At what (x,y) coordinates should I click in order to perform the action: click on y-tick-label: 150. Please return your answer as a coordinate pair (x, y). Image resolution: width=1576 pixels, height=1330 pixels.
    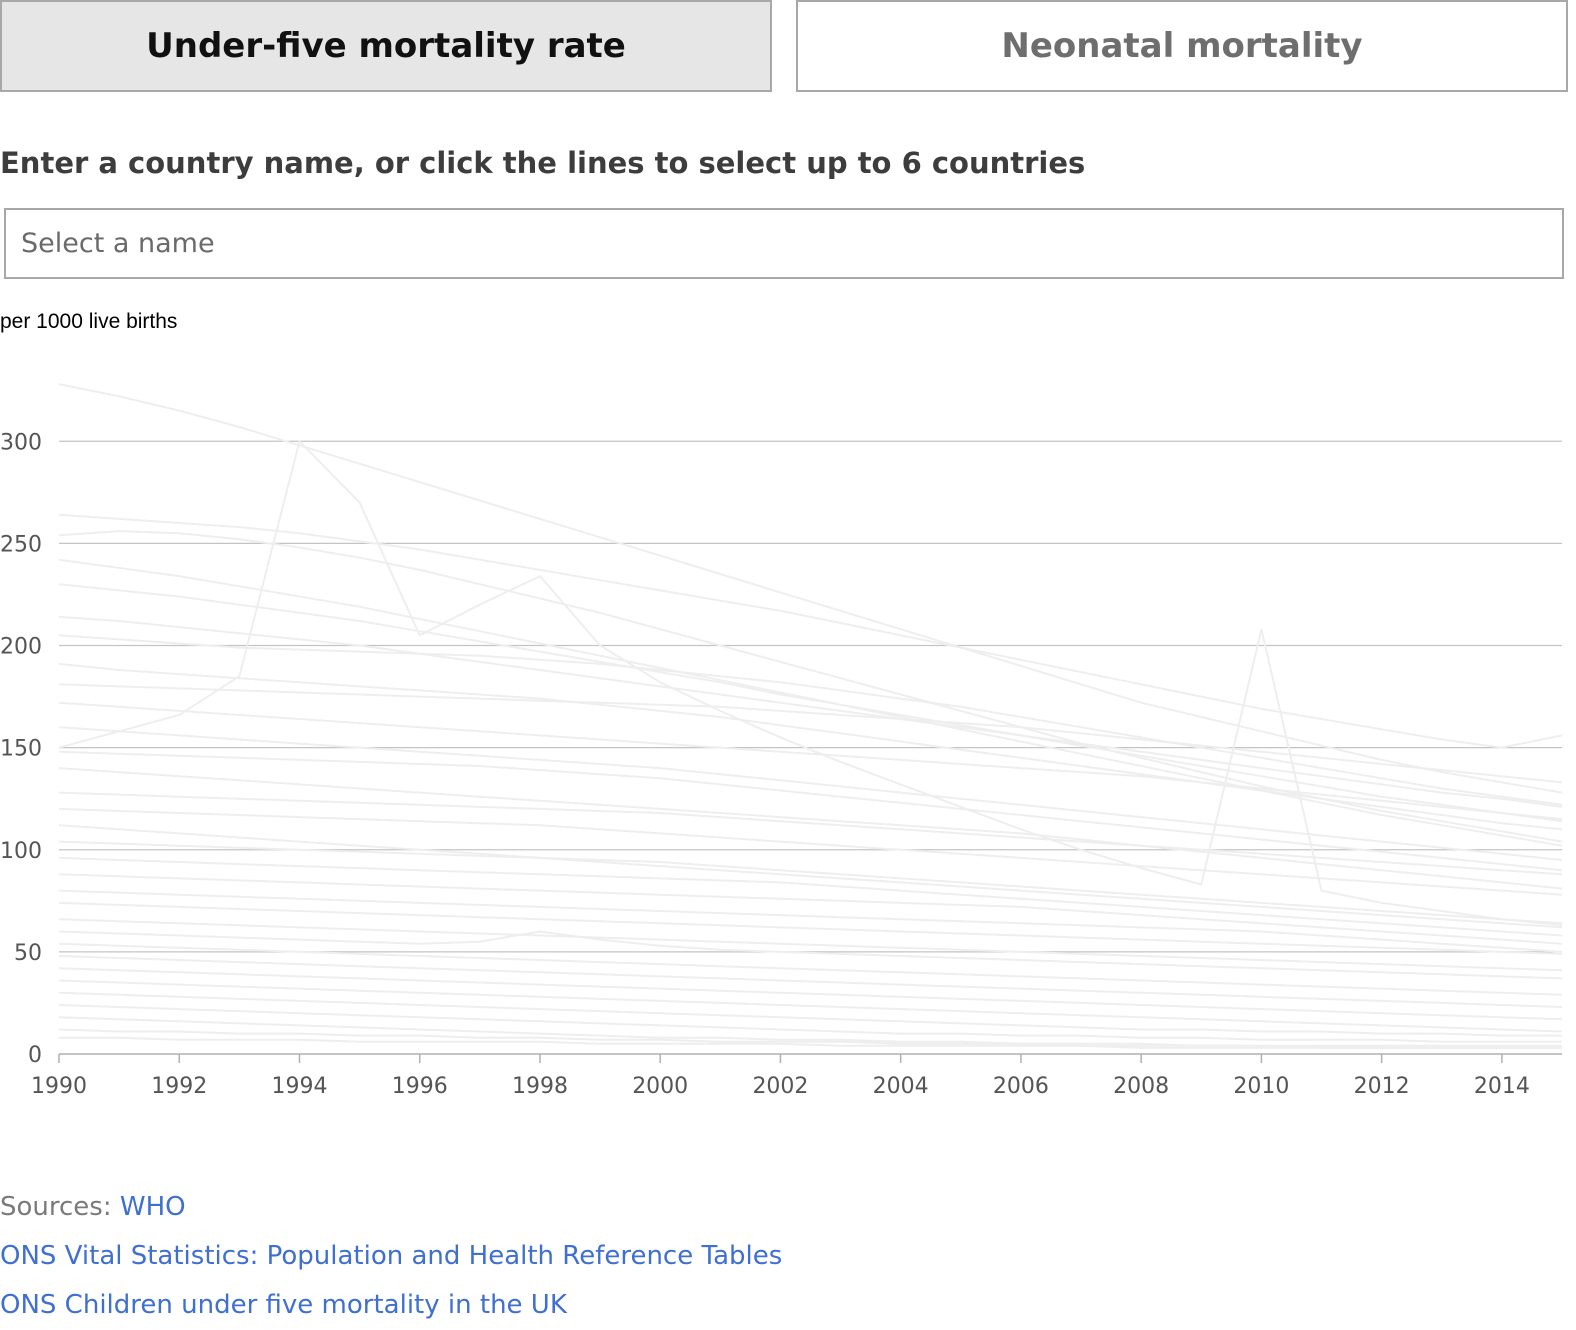
    Looking at the image, I should click on (21, 749).